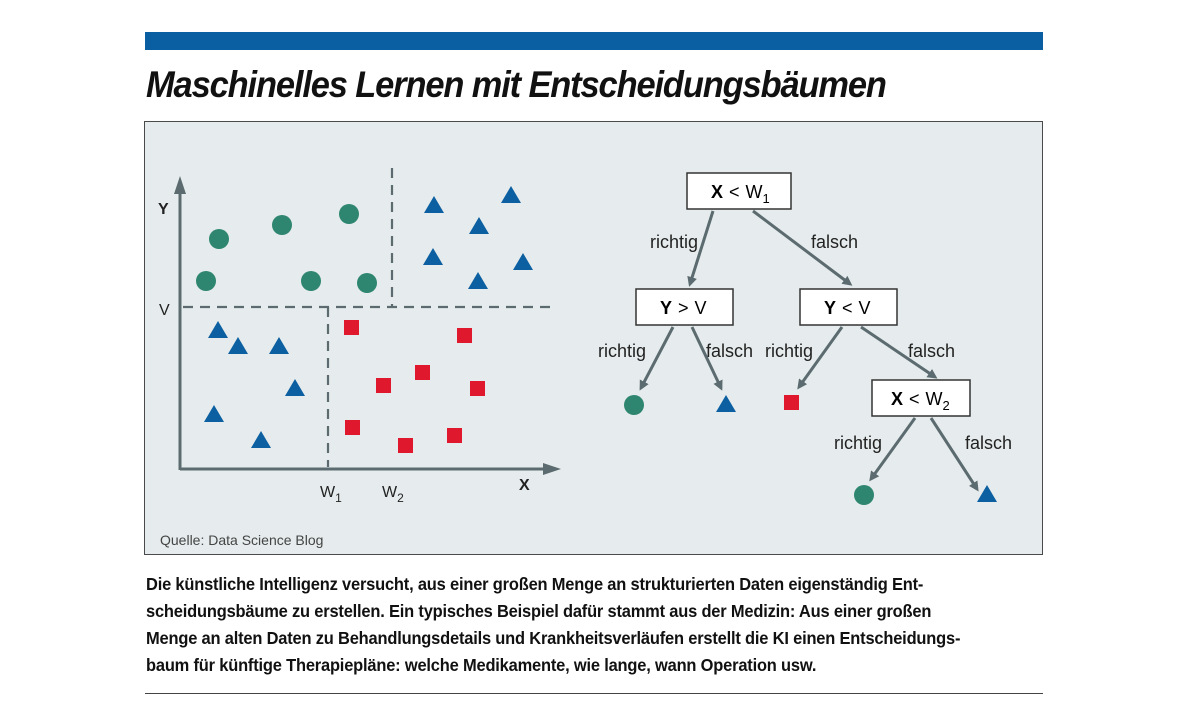 This screenshot has width=1200, height=720. I want to click on v-label: V, so click(164, 310).